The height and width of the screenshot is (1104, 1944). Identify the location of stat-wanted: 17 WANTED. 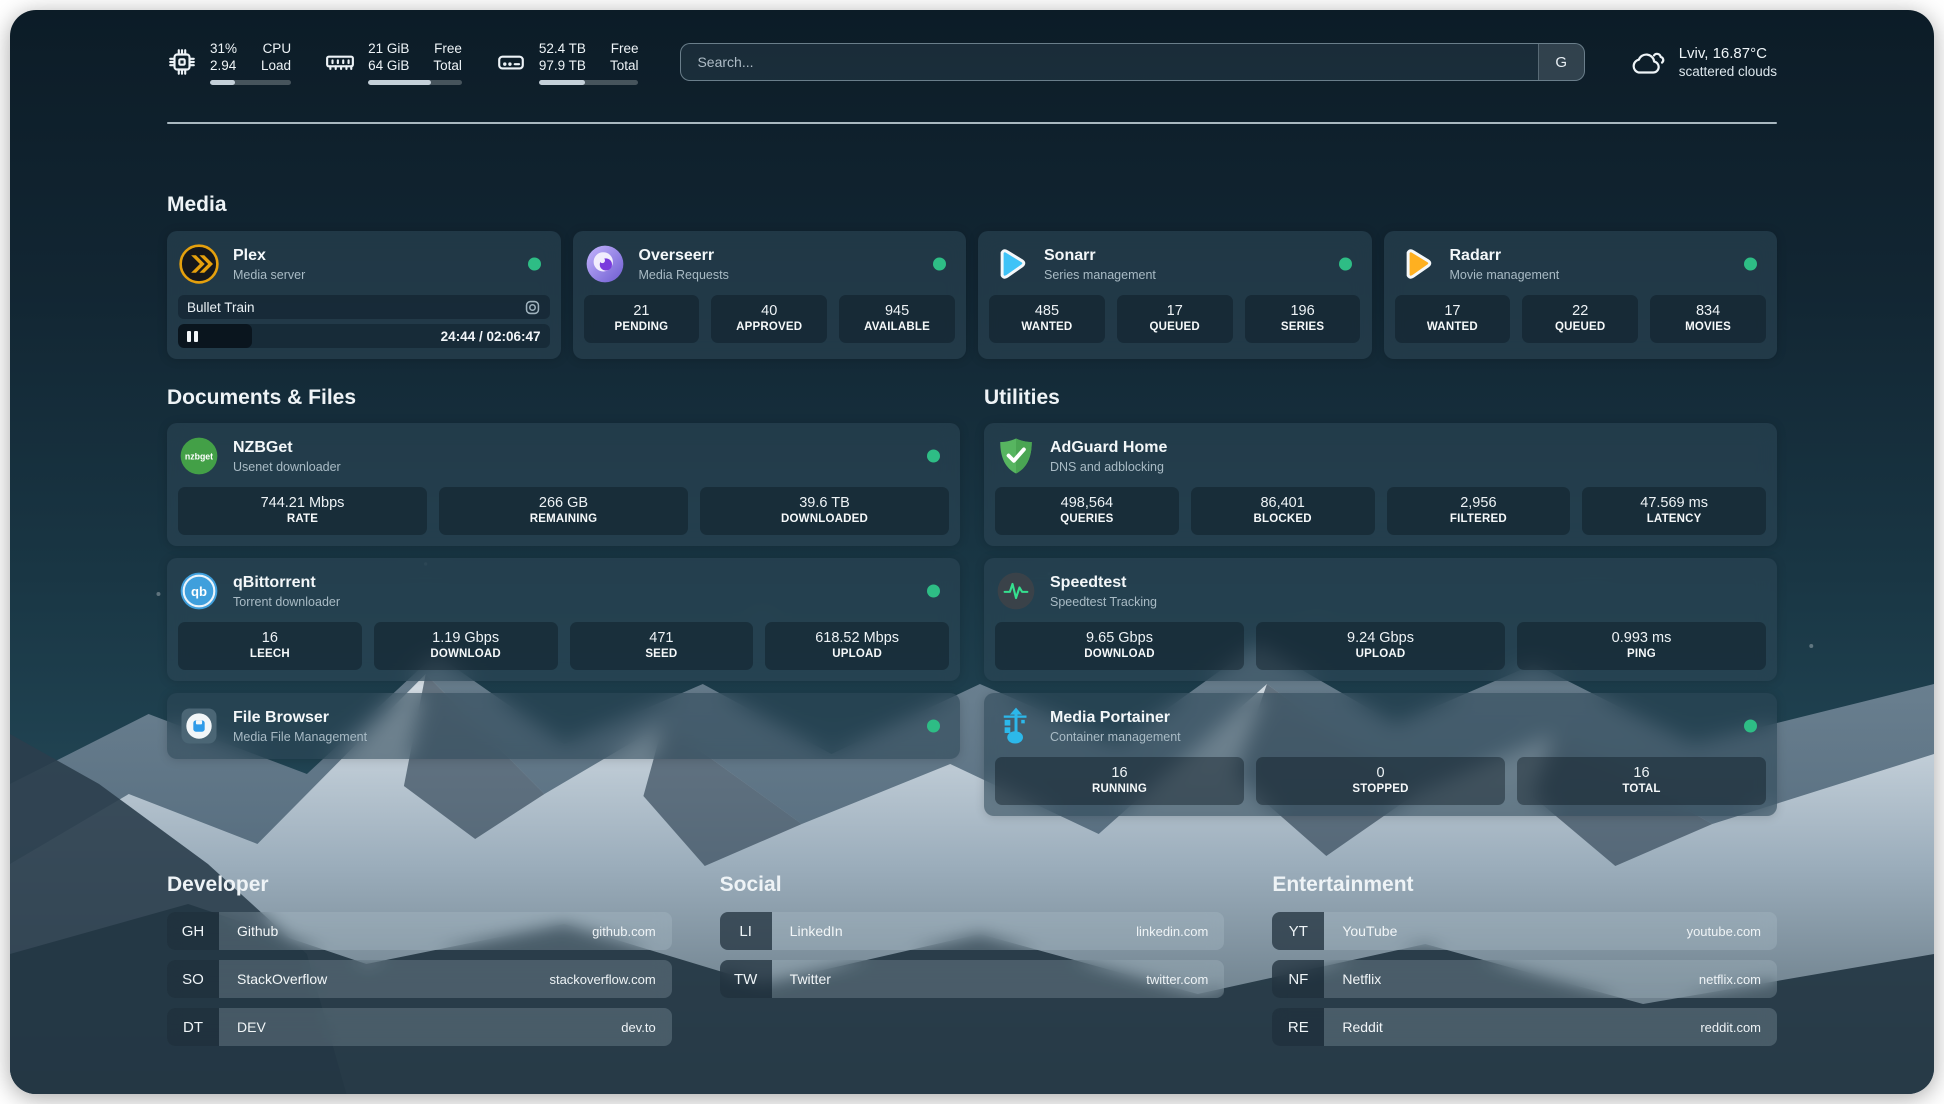
(1452, 319).